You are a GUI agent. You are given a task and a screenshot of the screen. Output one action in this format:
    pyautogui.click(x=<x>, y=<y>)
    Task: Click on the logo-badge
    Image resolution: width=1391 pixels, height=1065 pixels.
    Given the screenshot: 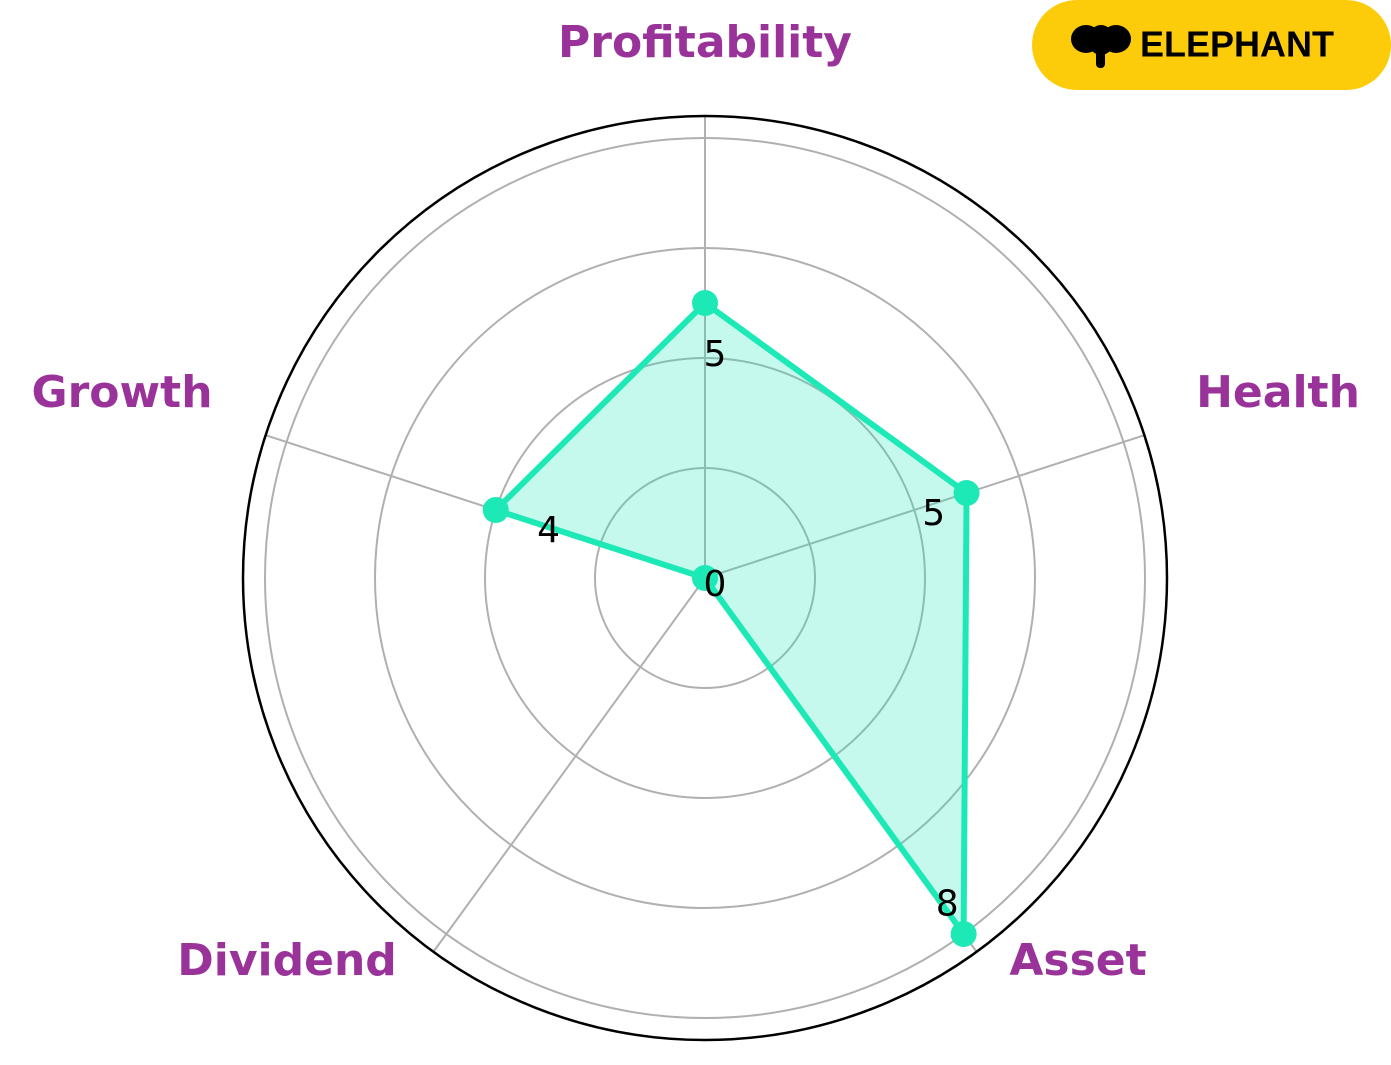 What is the action you would take?
    pyautogui.click(x=1211, y=45)
    